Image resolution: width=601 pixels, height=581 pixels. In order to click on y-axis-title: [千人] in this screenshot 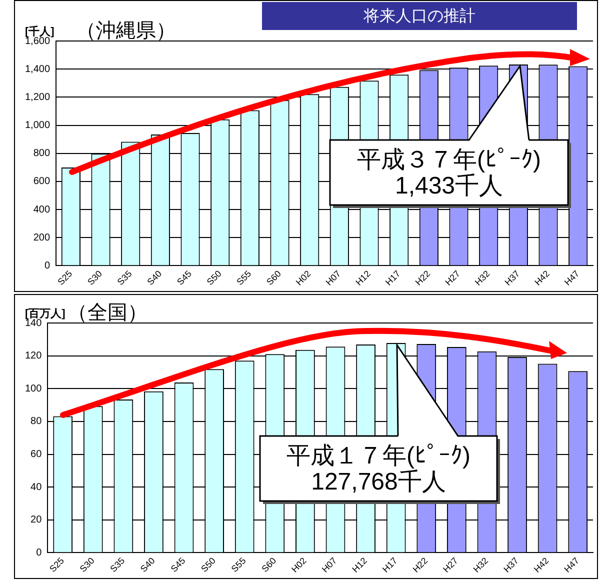, I will do `click(40, 31)`.